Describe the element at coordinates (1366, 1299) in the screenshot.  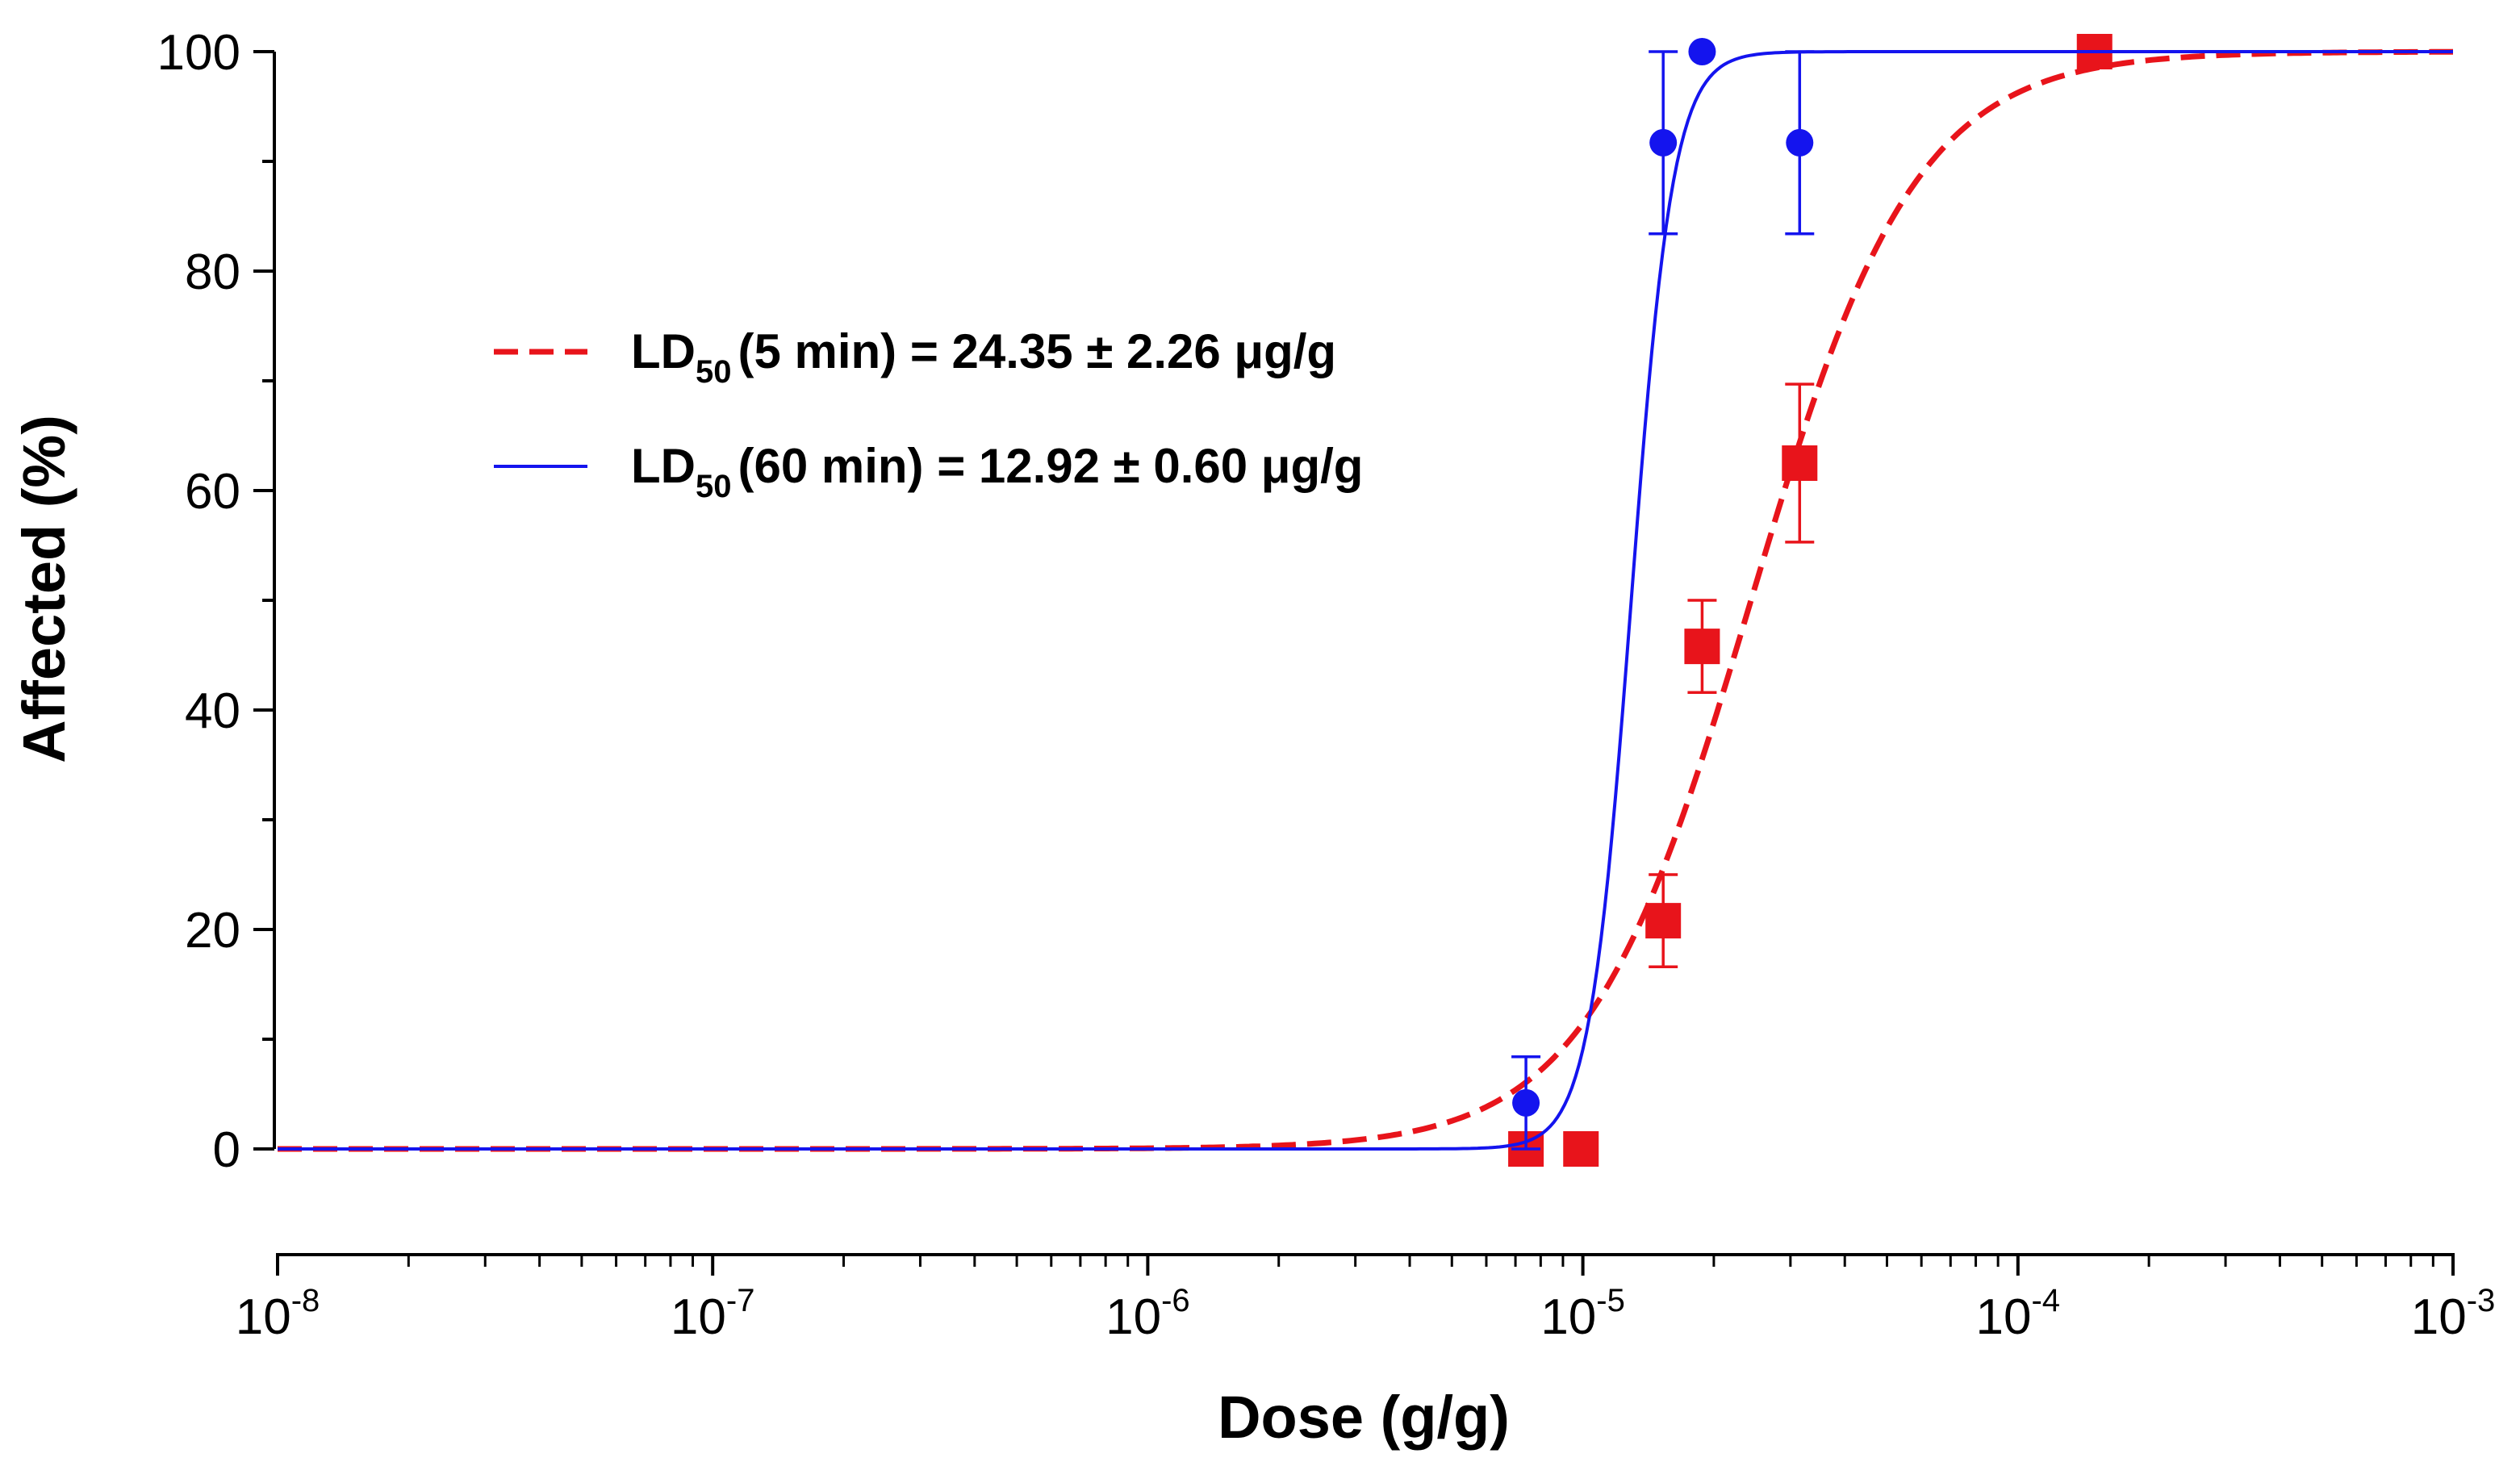
I see `x-axis: 10⁻⁸ 10⁻⁷ 10⁻⁶ 10⁻⁵ 10⁻⁴ 10⁻³` at that location.